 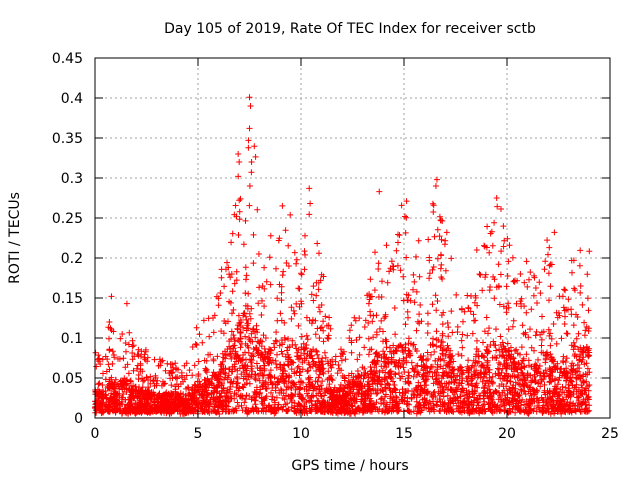 What do you see at coordinates (67, 219) in the screenshot?
I see `y-tick-label: 0.25` at bounding box center [67, 219].